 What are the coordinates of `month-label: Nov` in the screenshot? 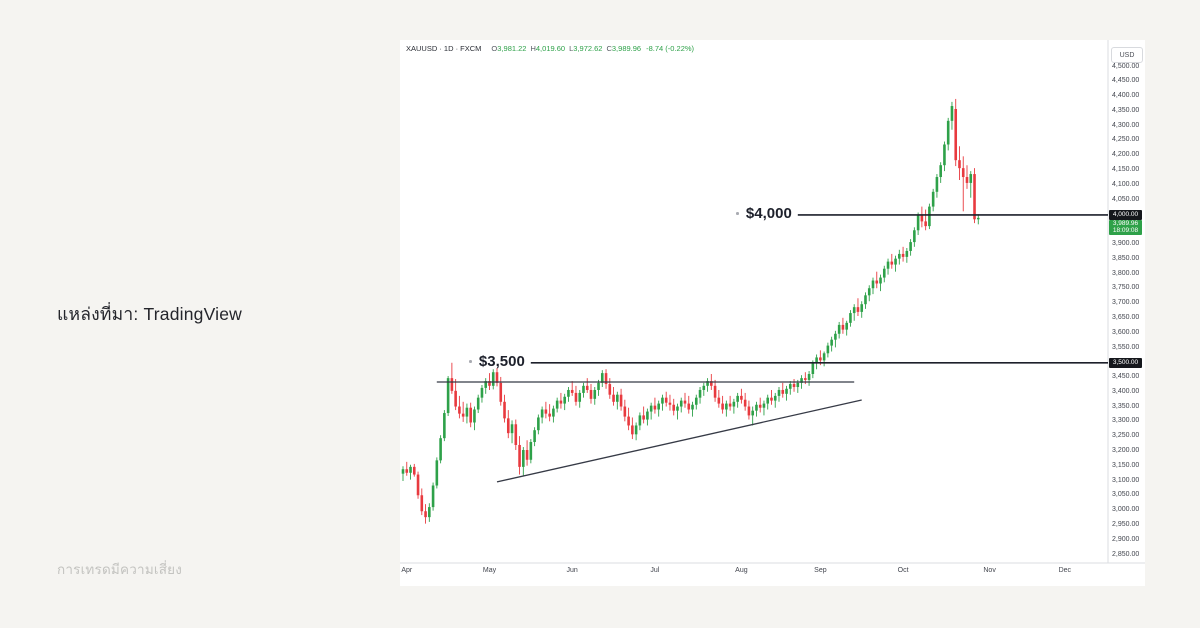 It's located at (989, 570).